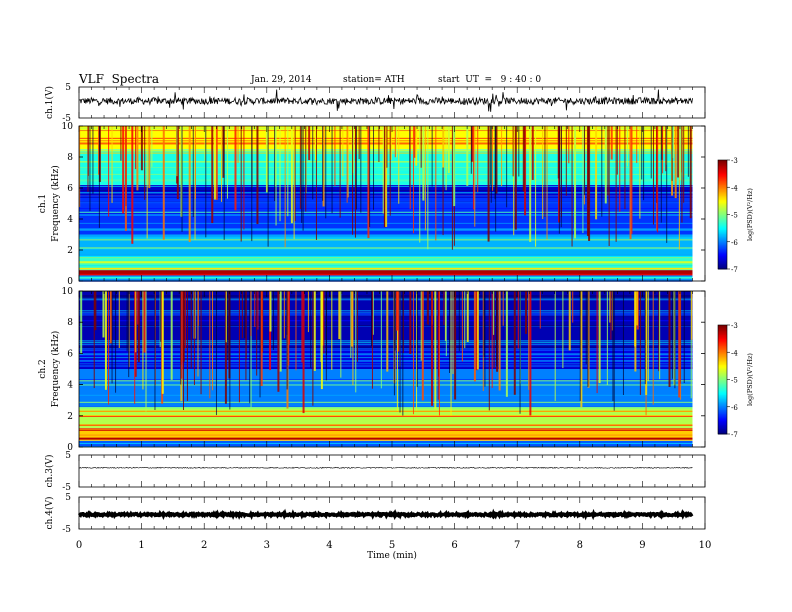 This screenshot has width=792, height=612. Describe the element at coordinates (386, 264) in the screenshot. I see `ch1-spectrogram-band` at that location.